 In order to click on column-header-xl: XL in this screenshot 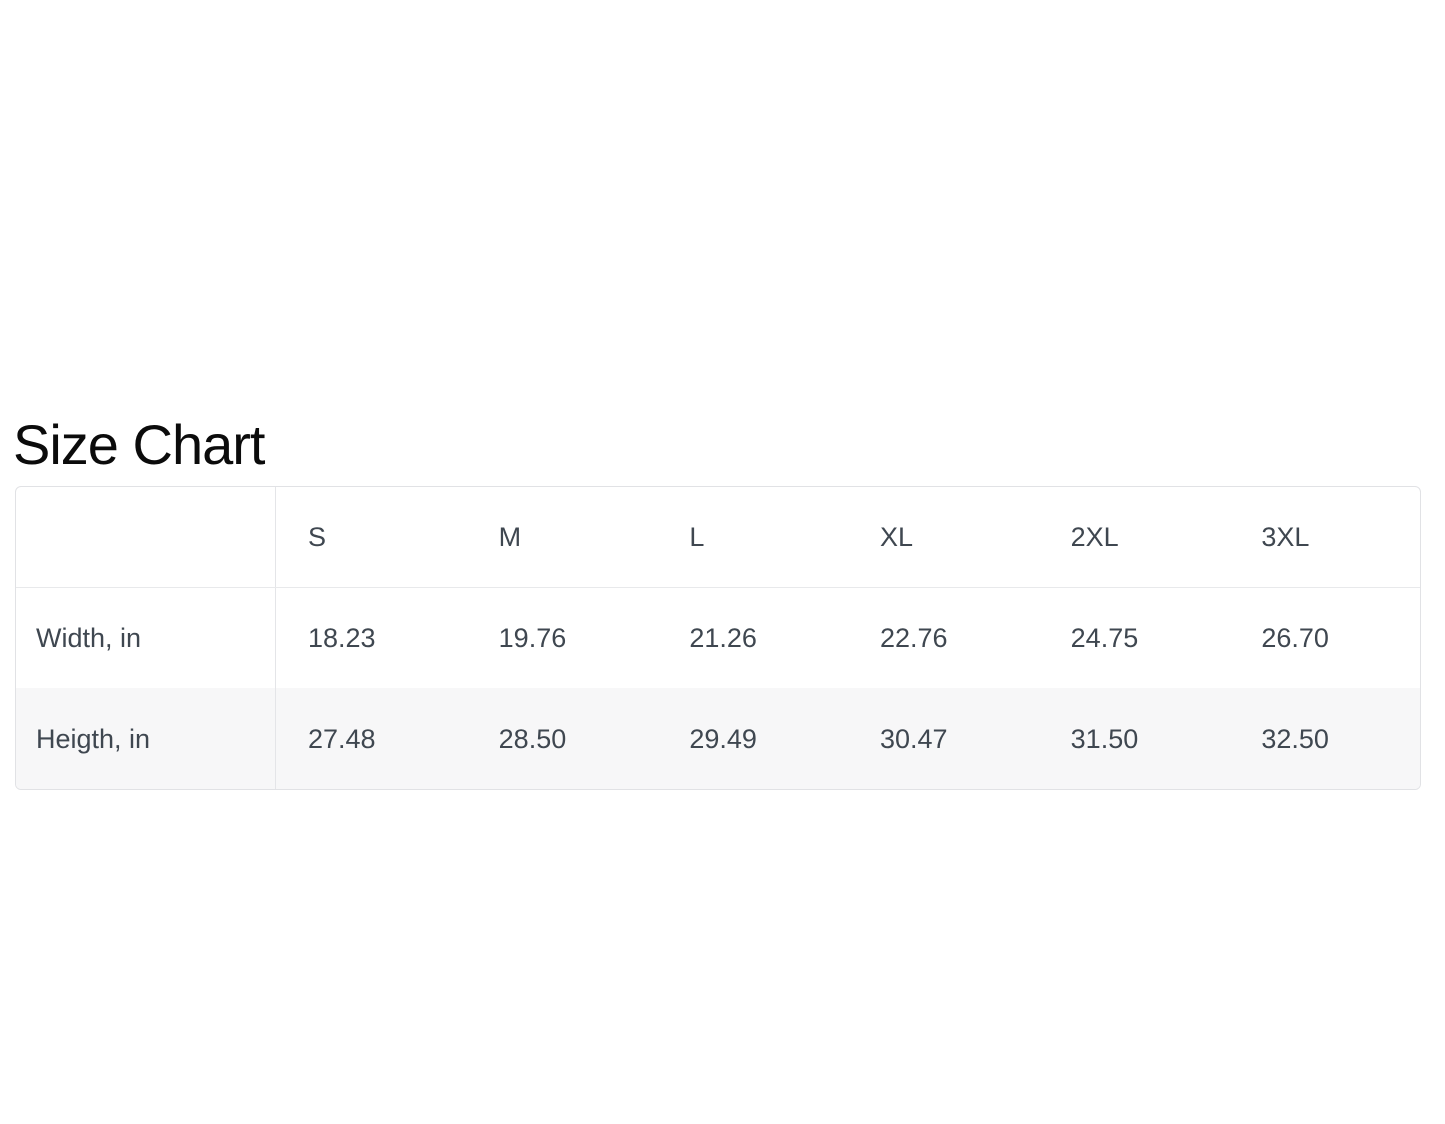, I will do `click(897, 536)`.